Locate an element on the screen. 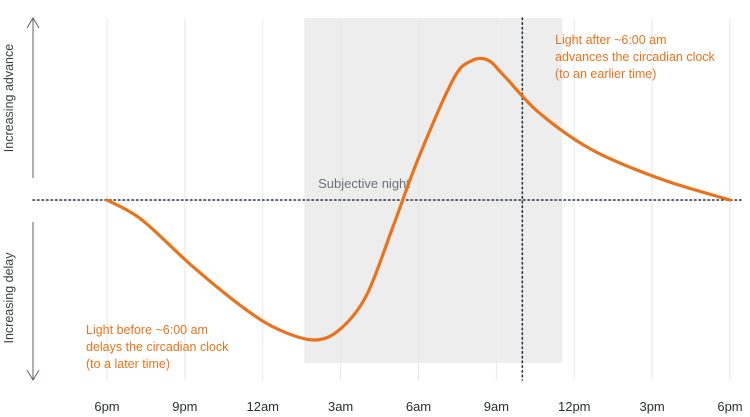 The height and width of the screenshot is (417, 750). x-tick-label: 3am is located at coordinates (340, 406).